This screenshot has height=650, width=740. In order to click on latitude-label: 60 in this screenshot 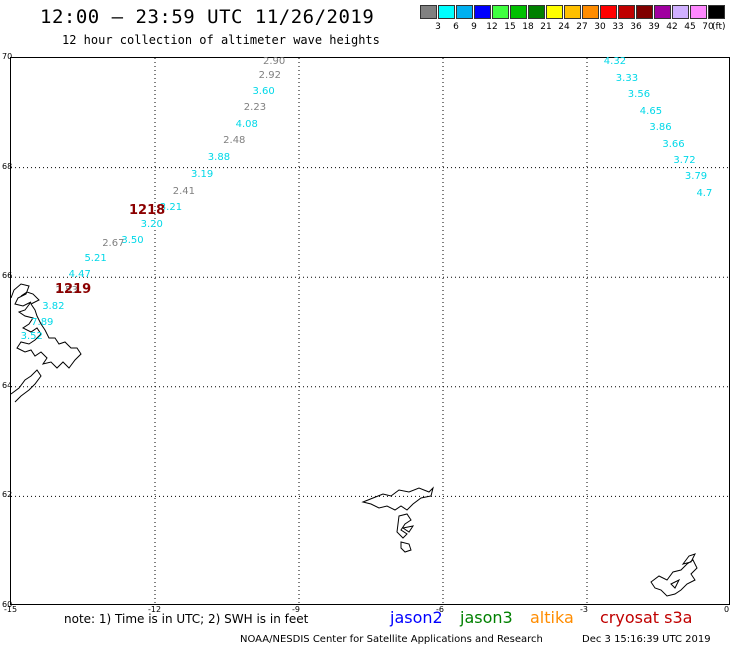, I will do `click(7, 604)`.